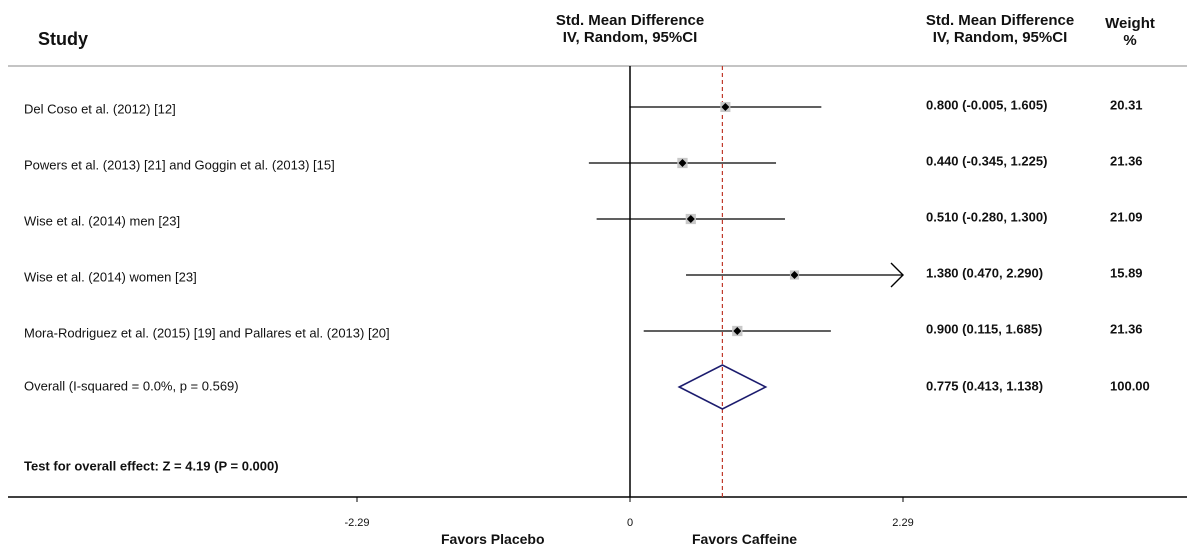  What do you see at coordinates (630, 20) in the screenshot?
I see `header-smd-plot-line1: Std. Mean Difference` at bounding box center [630, 20].